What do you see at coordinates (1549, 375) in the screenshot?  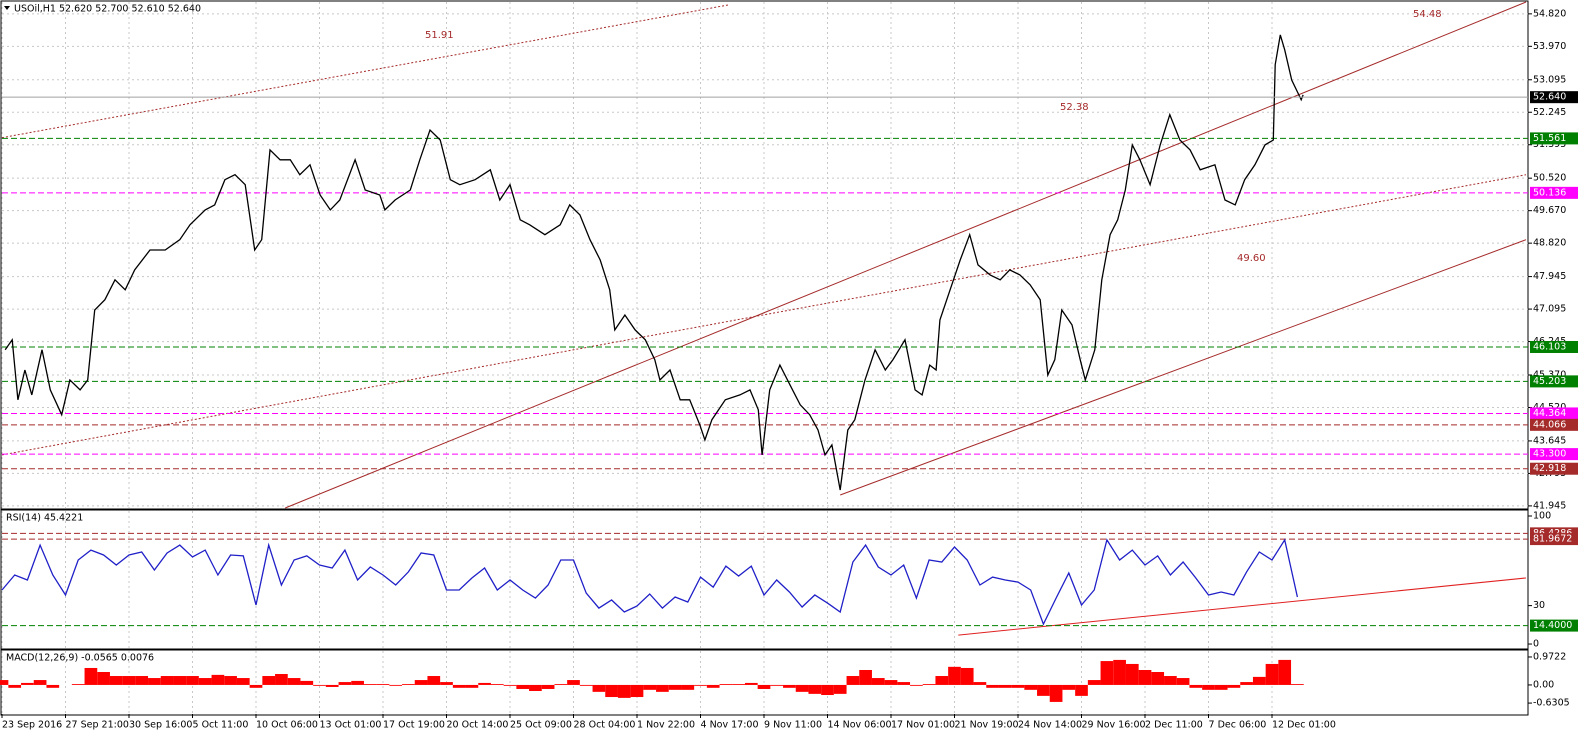 I see `y-tick-label: 45.370` at bounding box center [1549, 375].